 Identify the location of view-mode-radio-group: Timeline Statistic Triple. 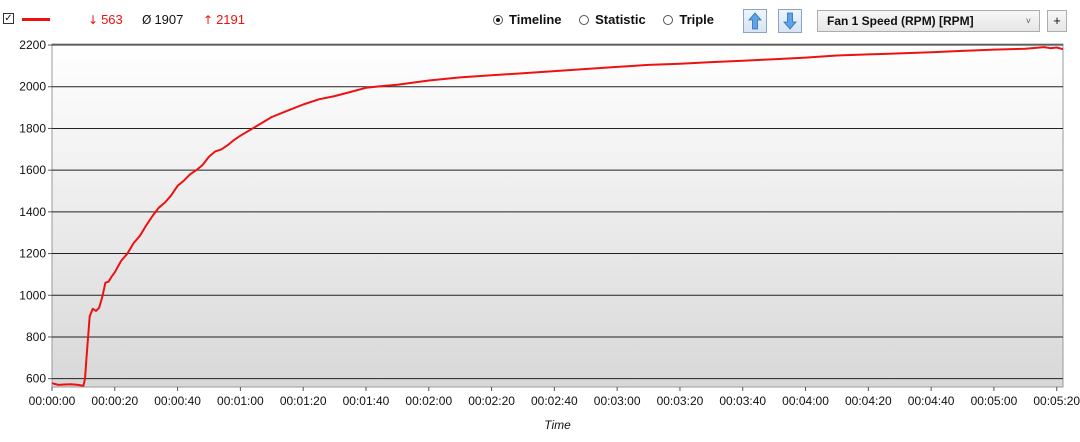
(610, 19).